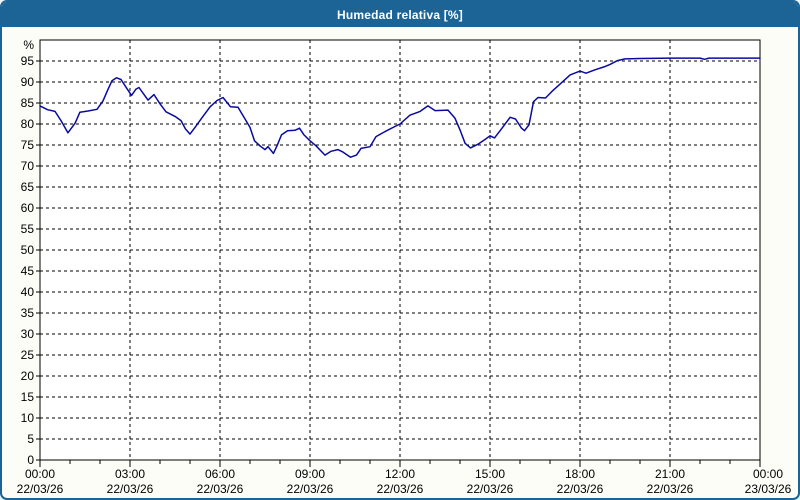  What do you see at coordinates (130, 474) in the screenshot?
I see `x-time-label: 03:00` at bounding box center [130, 474].